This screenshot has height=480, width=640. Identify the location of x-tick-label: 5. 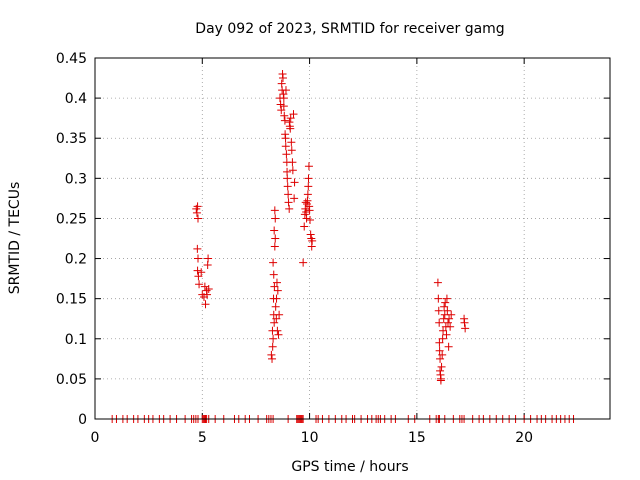
(202, 438).